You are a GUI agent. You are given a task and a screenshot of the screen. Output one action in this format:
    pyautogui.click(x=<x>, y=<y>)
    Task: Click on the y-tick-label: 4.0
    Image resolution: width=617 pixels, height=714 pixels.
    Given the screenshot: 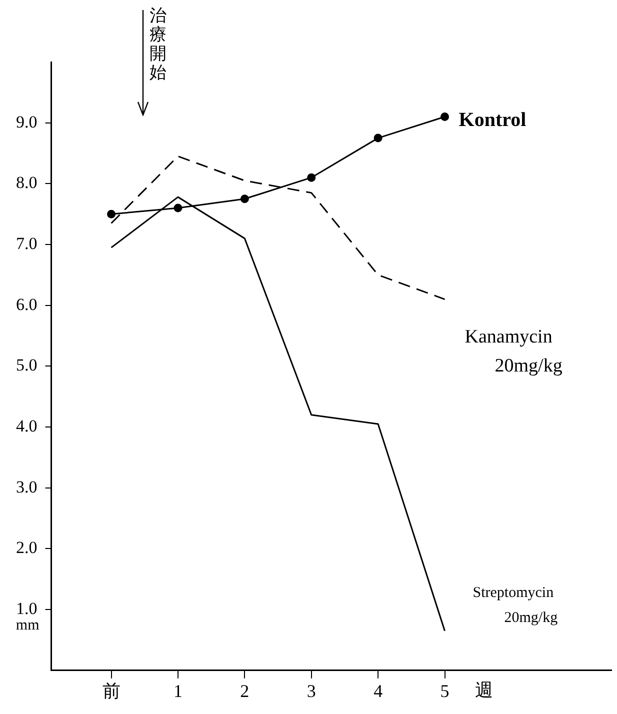 What is the action you would take?
    pyautogui.click(x=27, y=426)
    